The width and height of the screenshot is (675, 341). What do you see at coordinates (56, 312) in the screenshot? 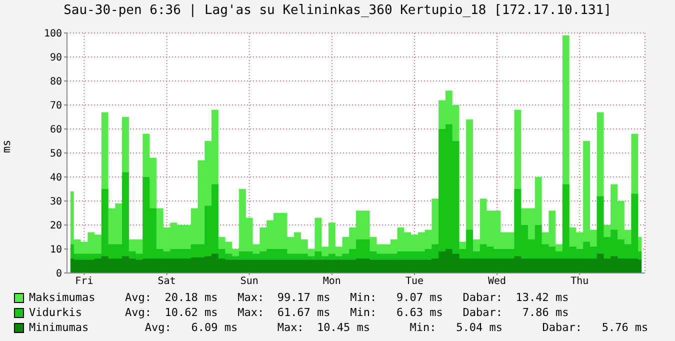
I see `legend-label: Vidurkis` at bounding box center [56, 312].